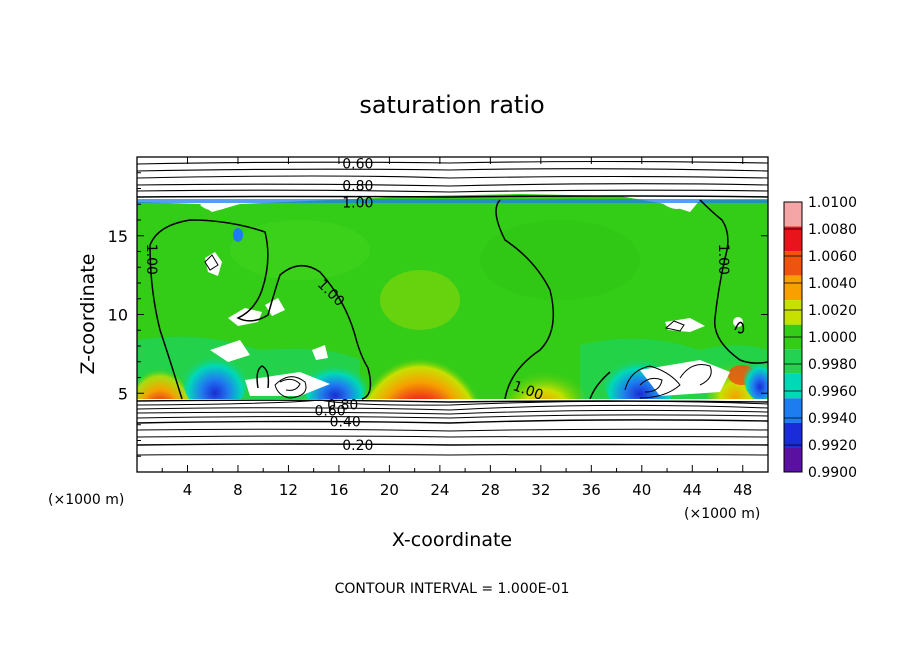 Image resolution: width=904 pixels, height=654 pixels. Describe the element at coordinates (452, 427) in the screenshot. I see `lower-contours` at that location.